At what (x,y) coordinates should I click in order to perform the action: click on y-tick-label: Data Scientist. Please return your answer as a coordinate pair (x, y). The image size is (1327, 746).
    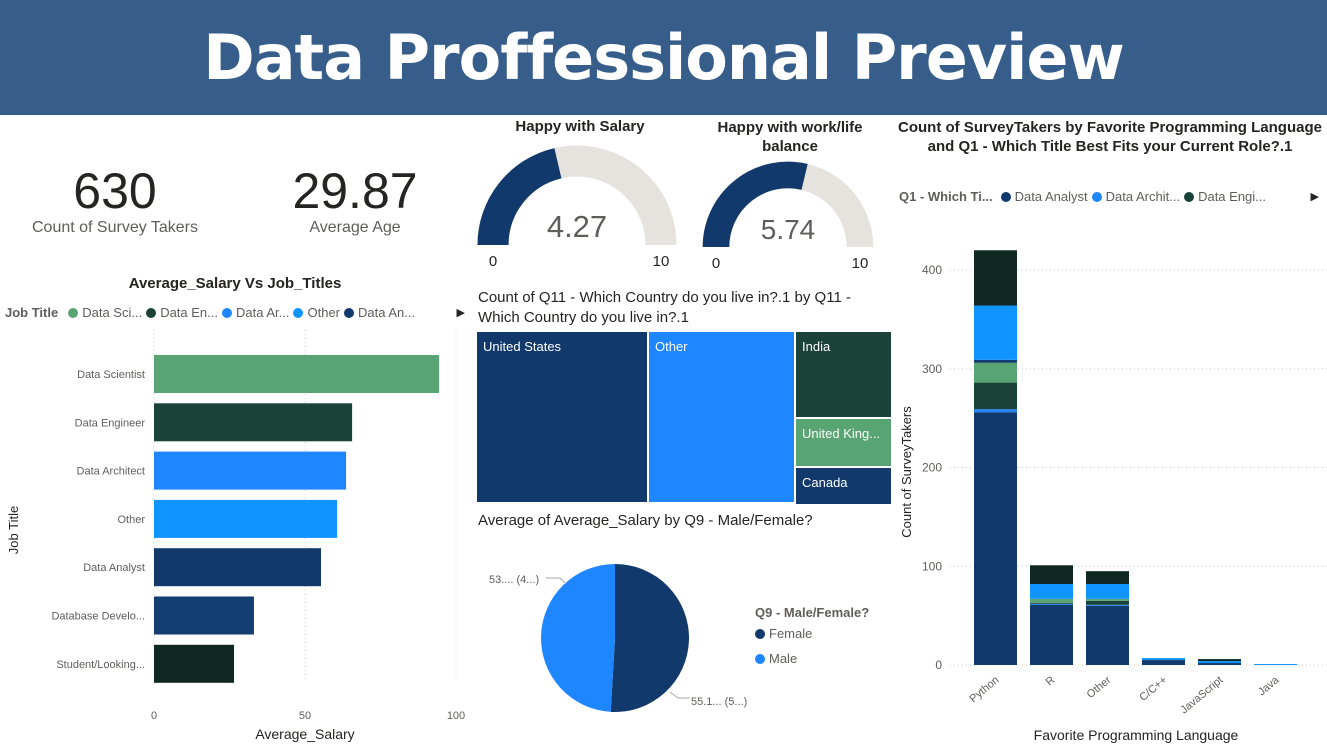
    Looking at the image, I should click on (111, 375).